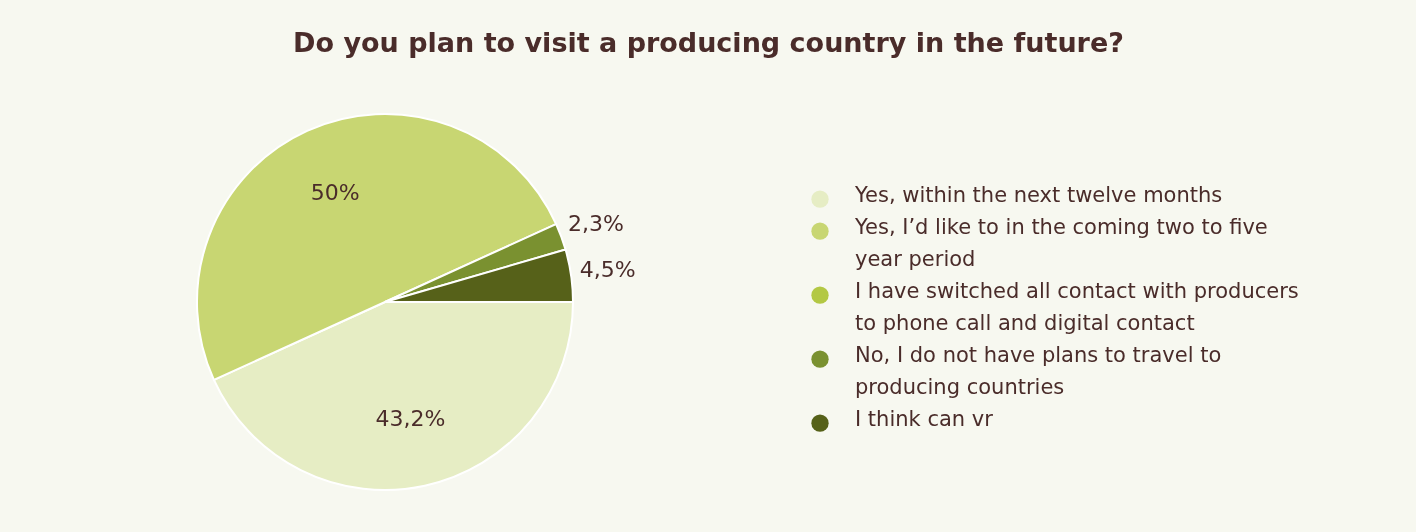 The image size is (1416, 532). I want to click on data-label: 2,3%, so click(596, 223).